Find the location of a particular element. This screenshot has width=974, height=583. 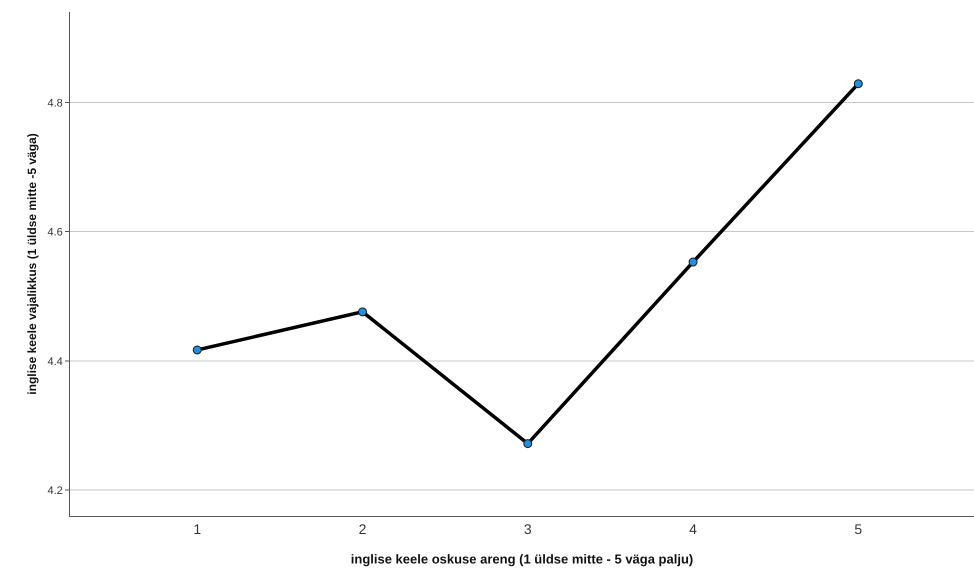

y-tick-label: 4.4 is located at coordinates (55, 362).